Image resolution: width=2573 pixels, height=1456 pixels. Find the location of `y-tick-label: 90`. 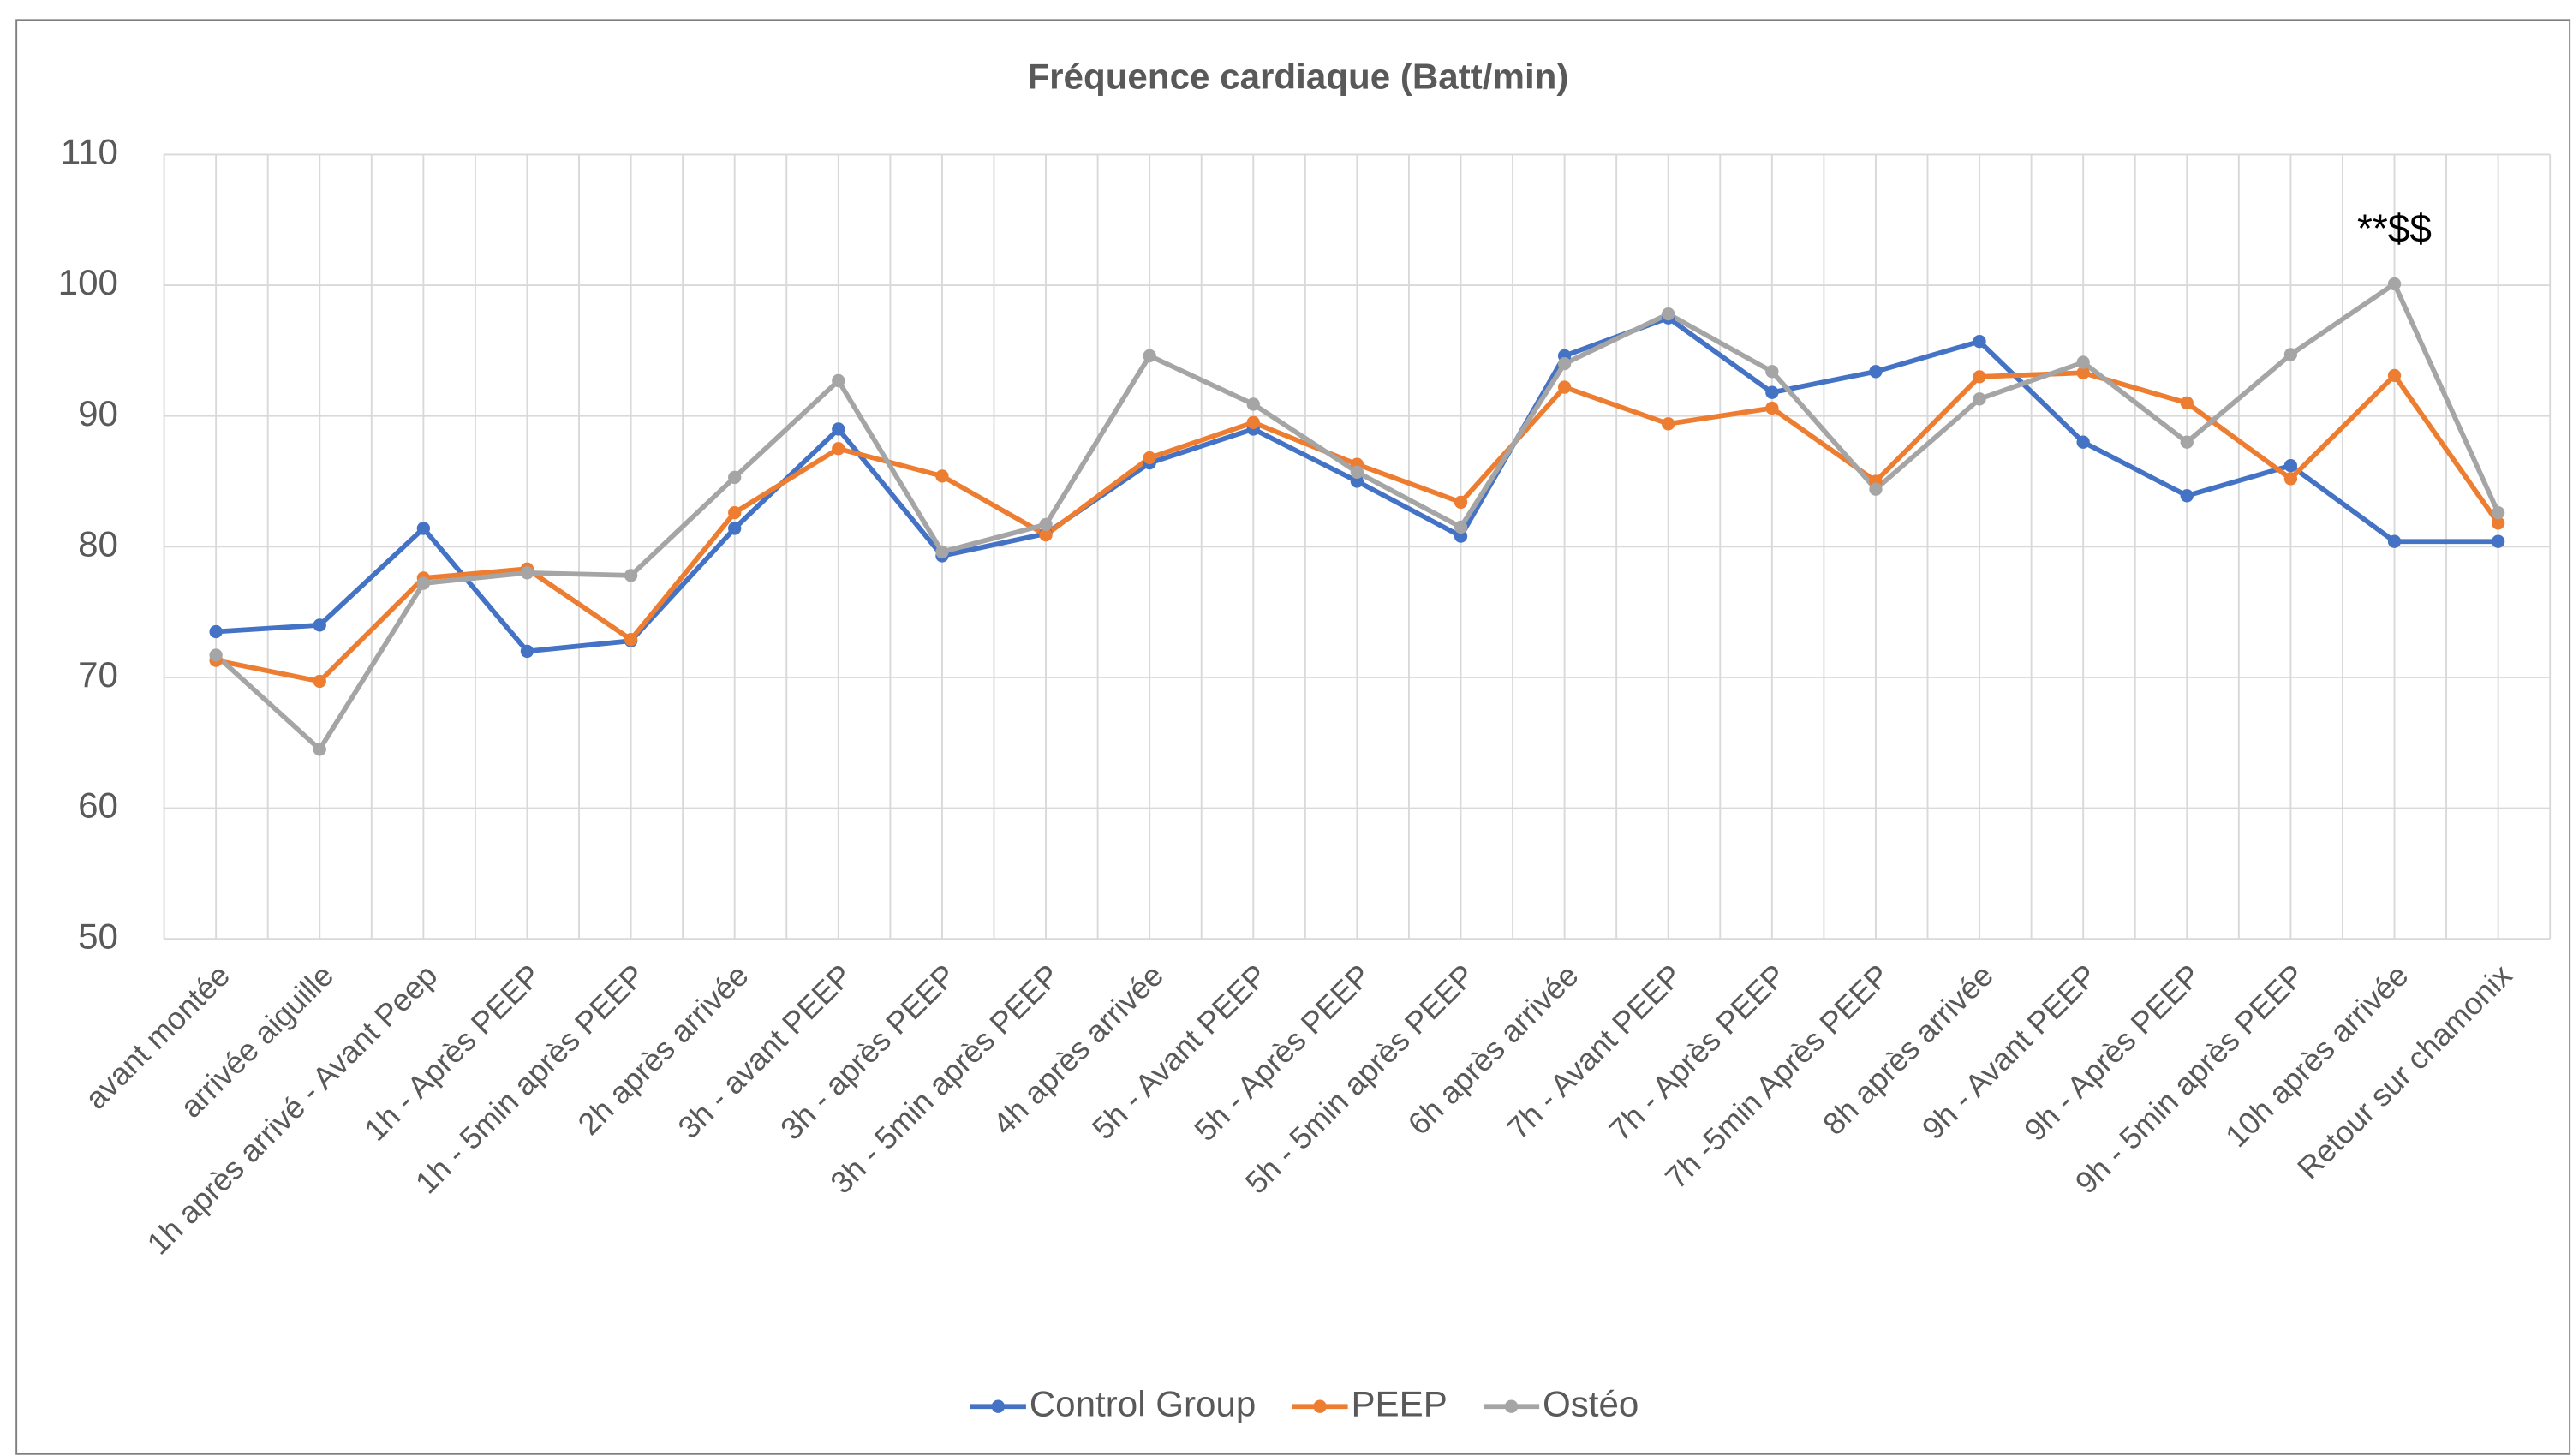

y-tick-label: 90 is located at coordinates (98, 413).